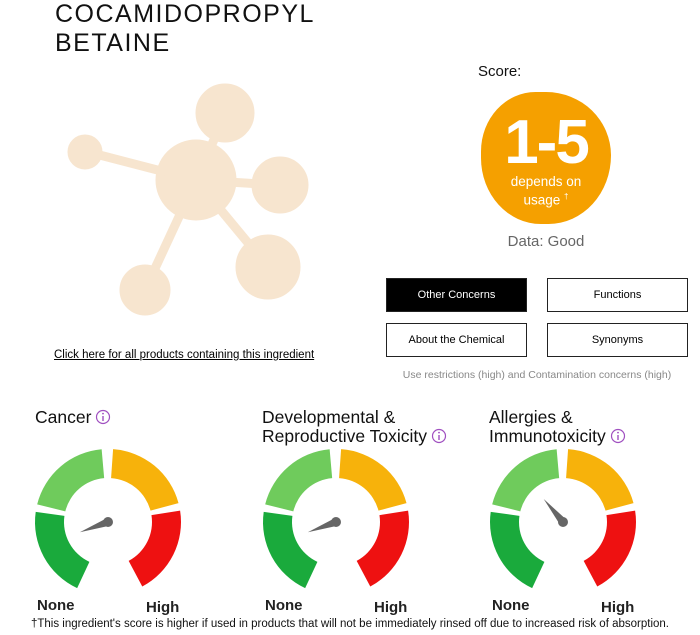  Describe the element at coordinates (542, 200) in the screenshot. I see `score-note: usage` at that location.